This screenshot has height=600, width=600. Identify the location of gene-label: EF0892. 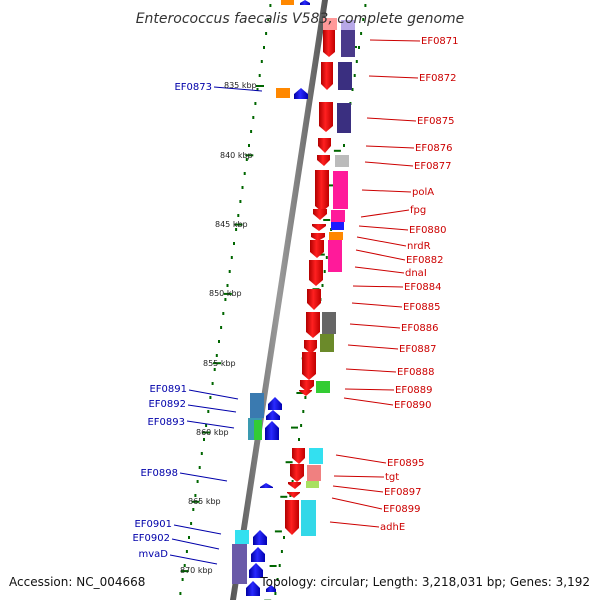
(167, 404).